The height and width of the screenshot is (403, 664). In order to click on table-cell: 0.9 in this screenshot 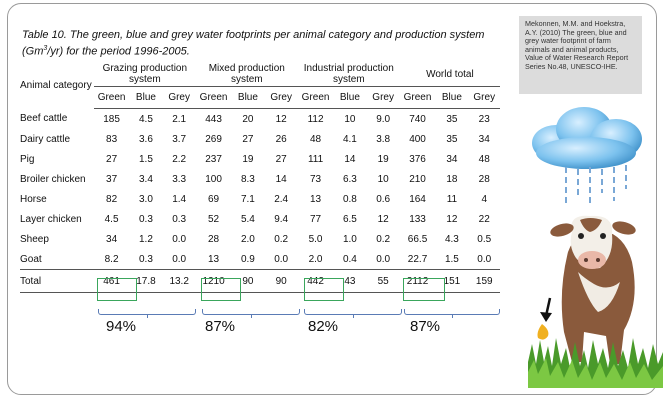, I will do `click(247, 259)`.